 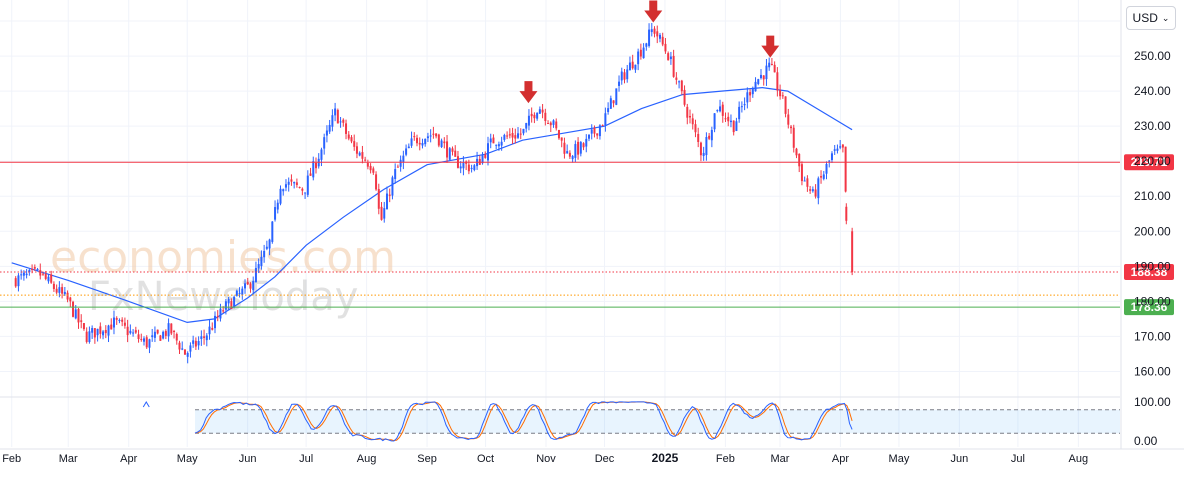 What do you see at coordinates (1149, 272) in the screenshot?
I see `level-badge-label: 188.38` at bounding box center [1149, 272].